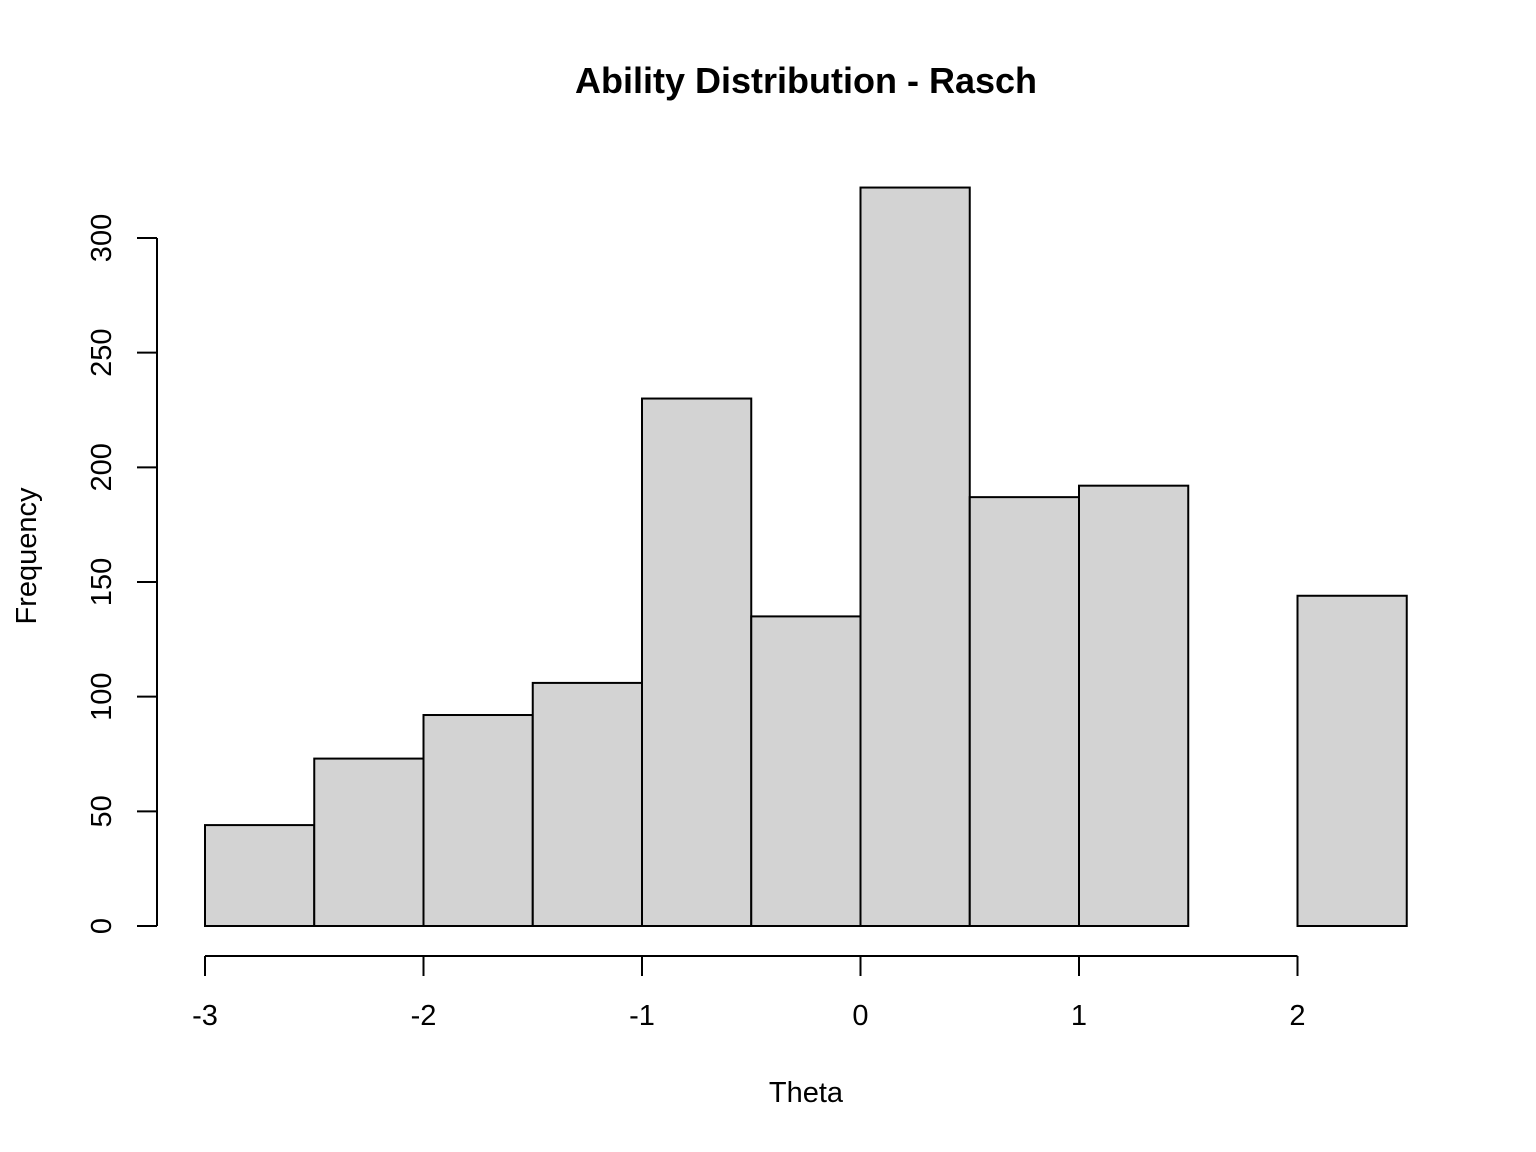 This screenshot has height=1152, width=1536. What do you see at coordinates (27, 556) in the screenshot?
I see `y-axis-label: Frequency` at bounding box center [27, 556].